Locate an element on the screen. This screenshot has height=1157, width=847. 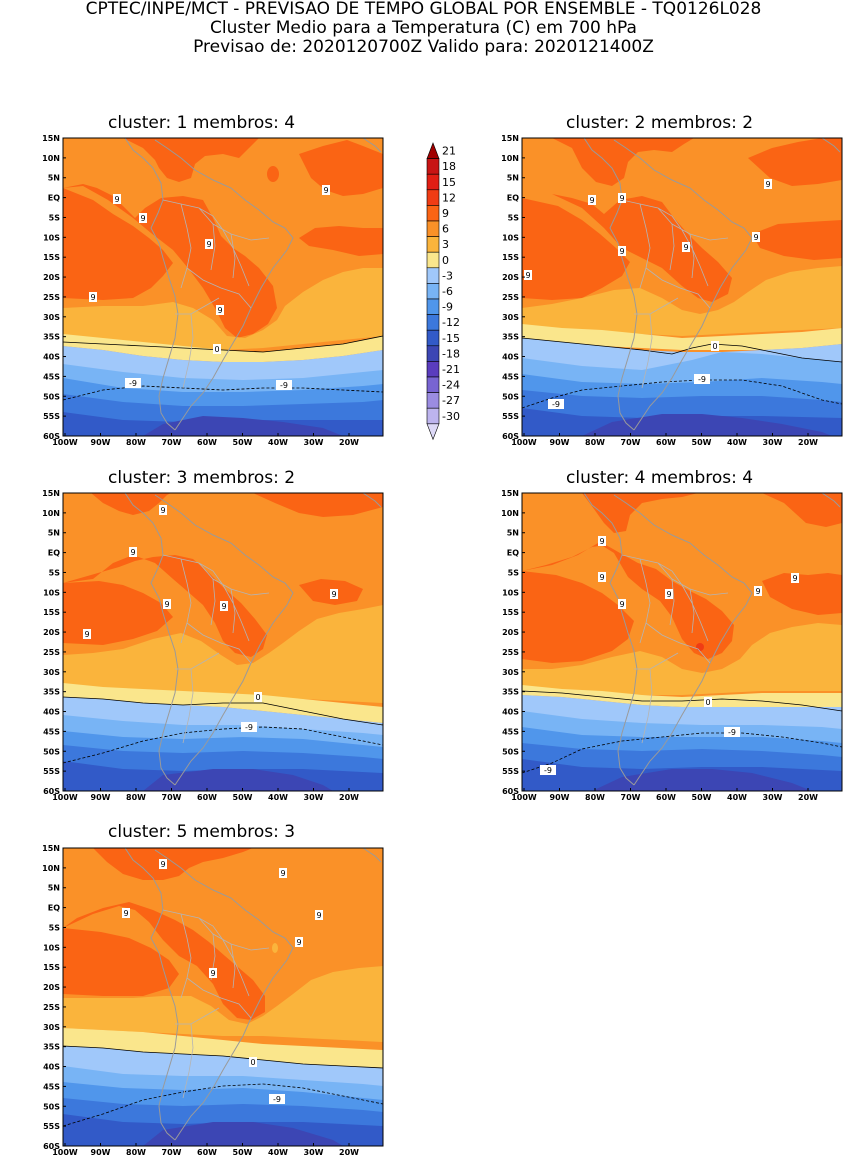
contour-labels-5: 9 9 9 9 9 9 0 -9 is located at coordinates (222, 981).